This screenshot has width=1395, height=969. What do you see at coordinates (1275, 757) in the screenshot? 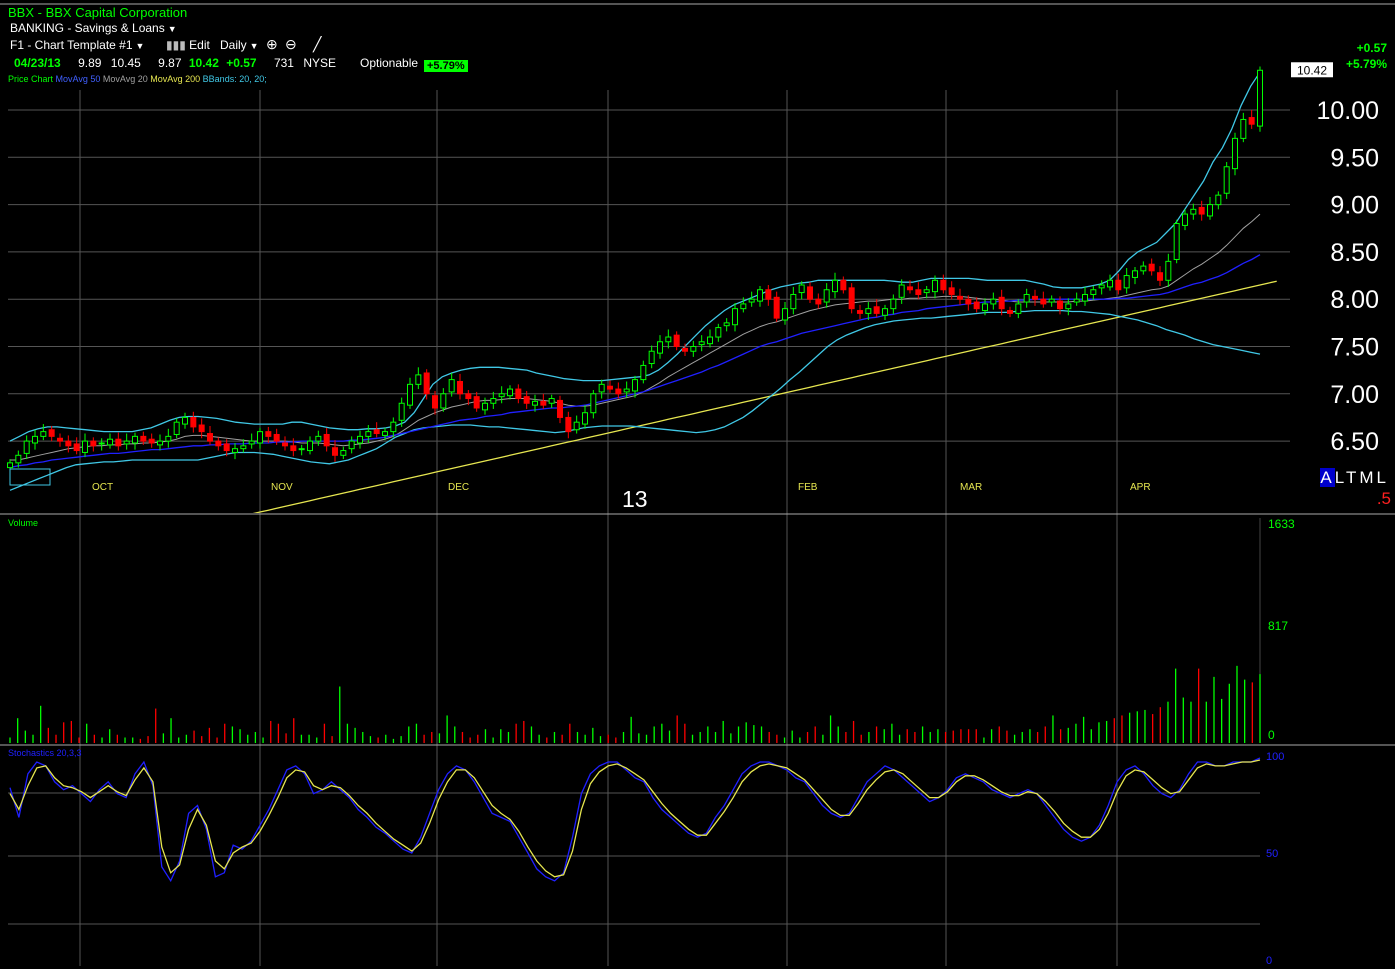
I see `stoch-tick-label: 100` at bounding box center [1275, 757].